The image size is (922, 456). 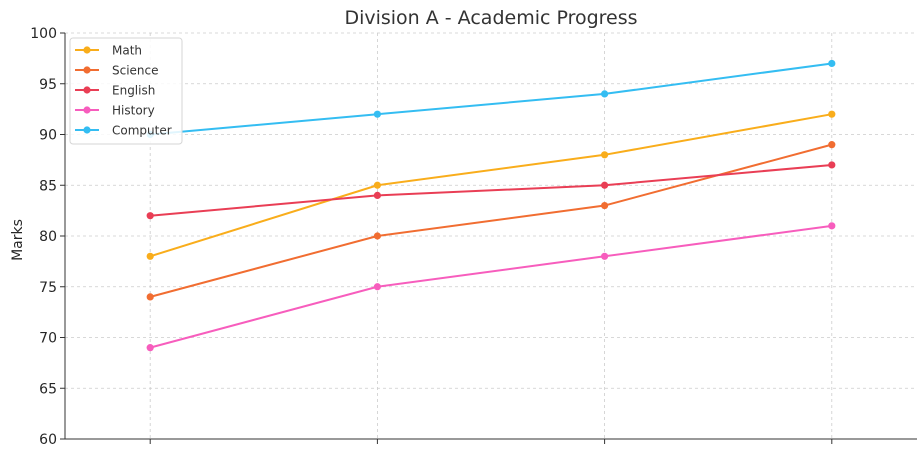 I want to click on series-english, so click(x=491, y=190).